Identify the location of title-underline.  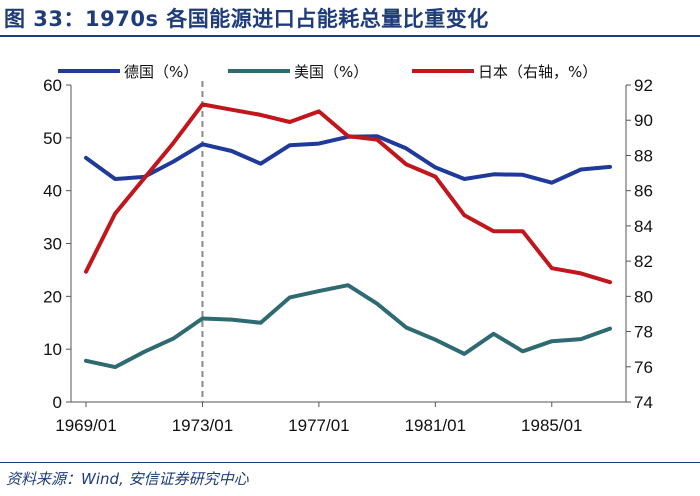
(350, 36).